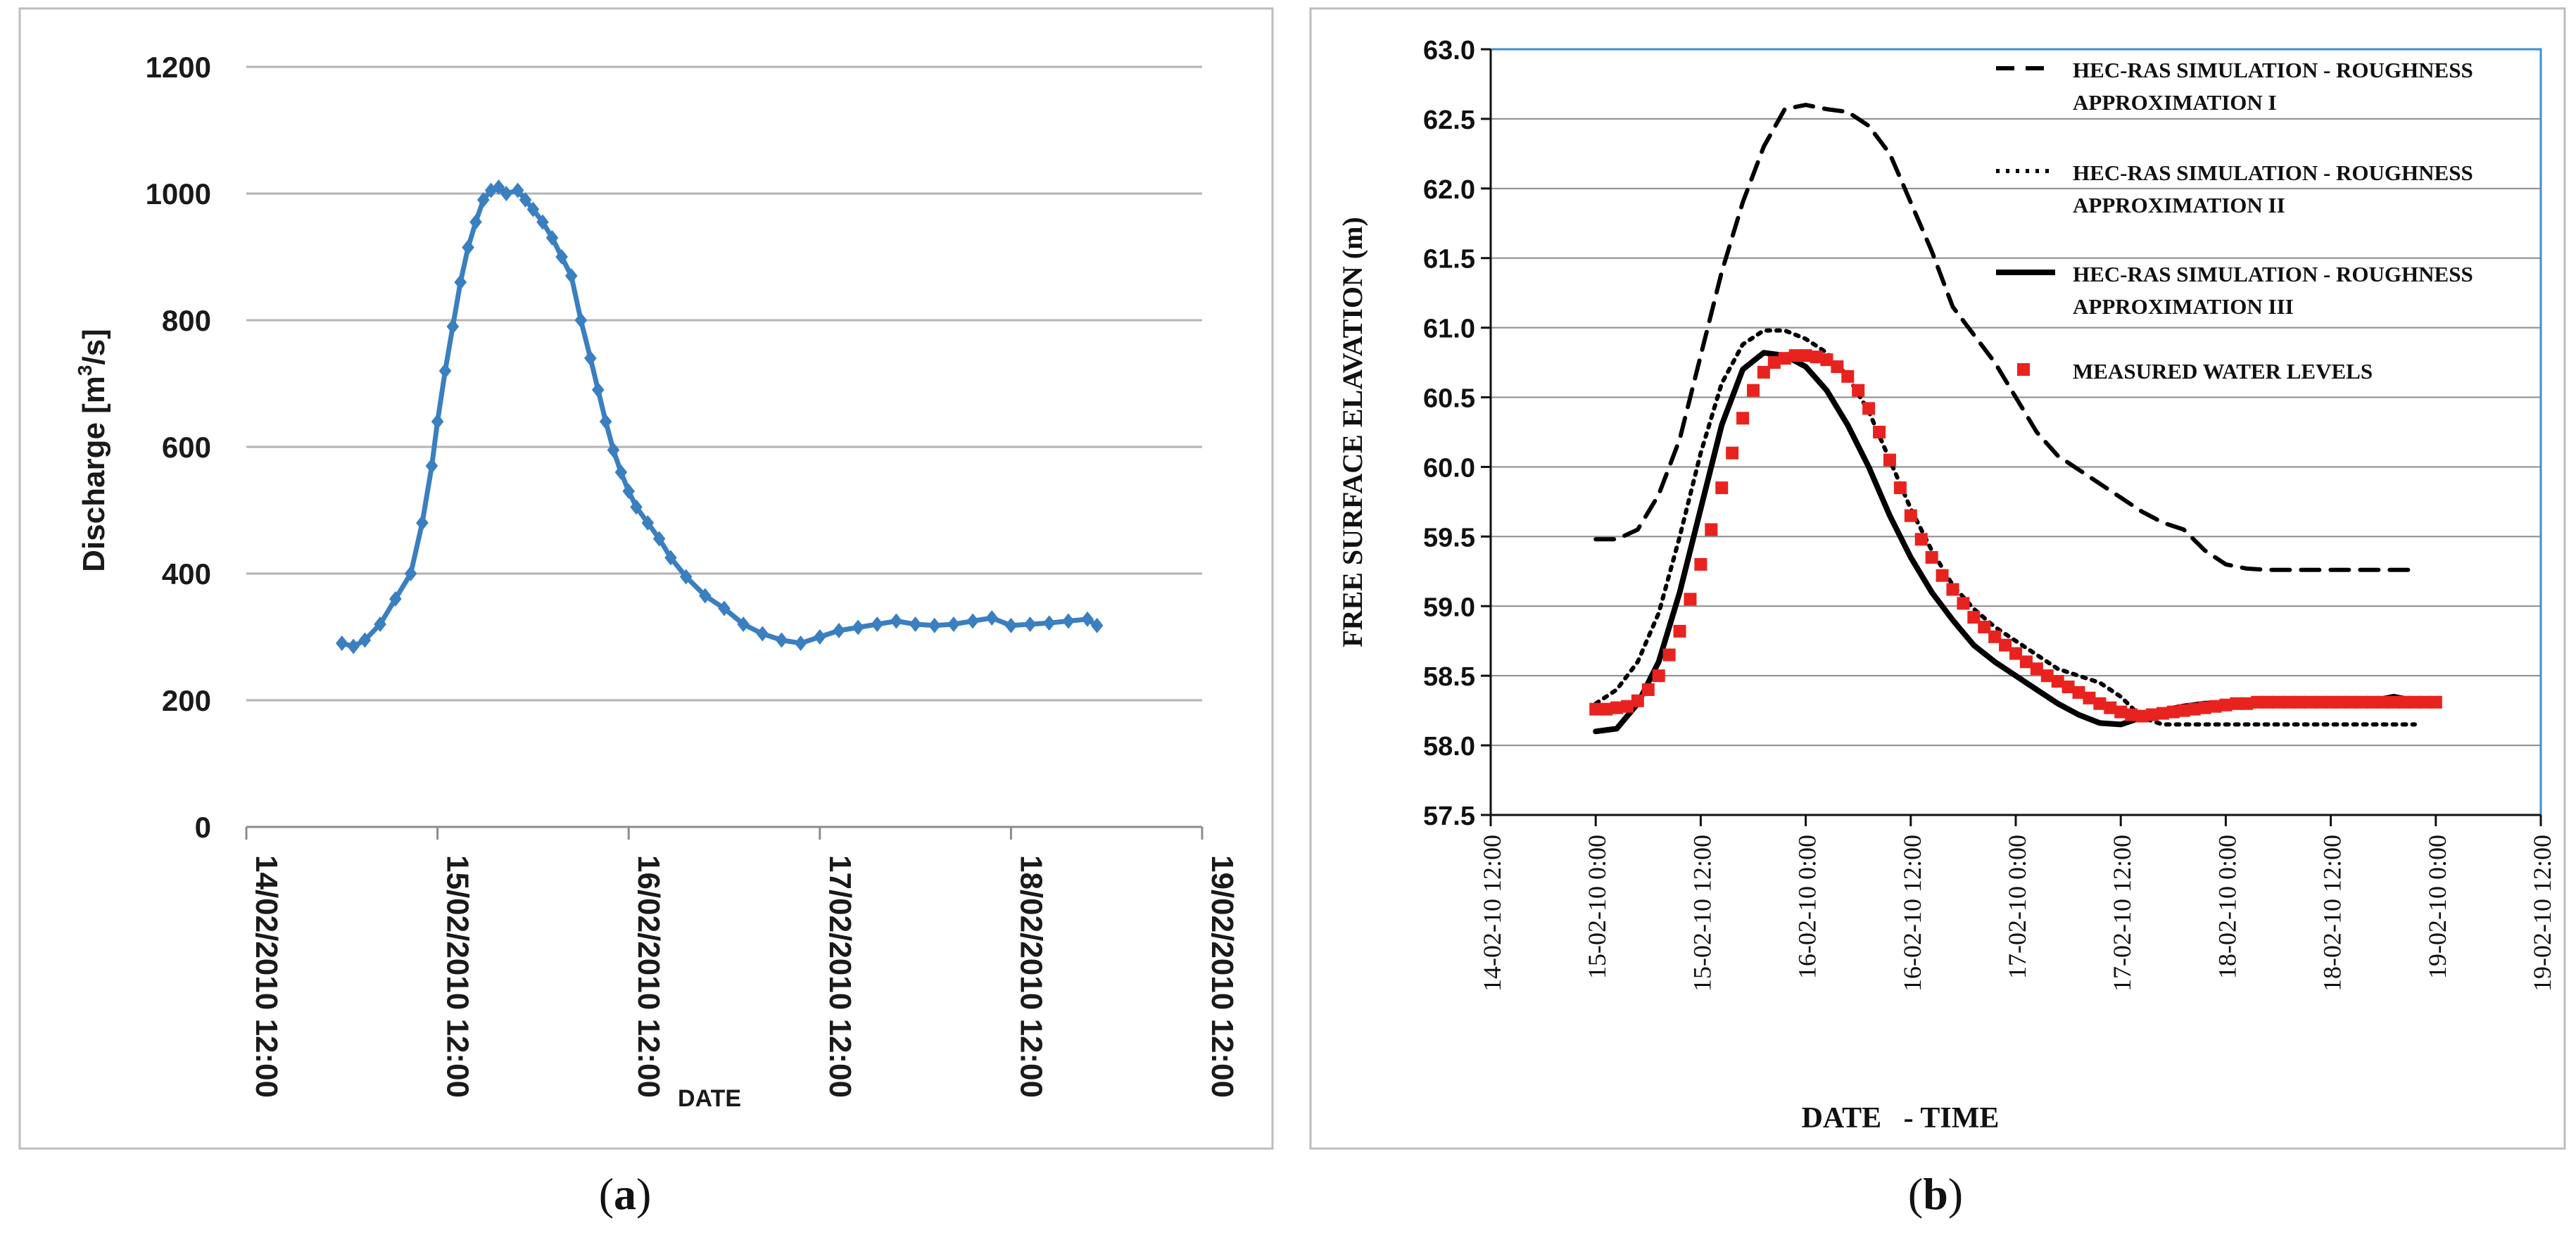 The image size is (2576, 1233). I want to click on chart-a-ytick-label: 800, so click(186, 320).